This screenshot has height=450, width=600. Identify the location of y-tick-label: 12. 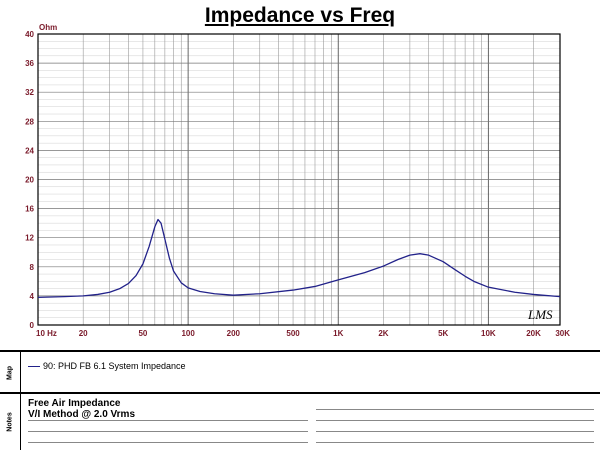
(29, 238).